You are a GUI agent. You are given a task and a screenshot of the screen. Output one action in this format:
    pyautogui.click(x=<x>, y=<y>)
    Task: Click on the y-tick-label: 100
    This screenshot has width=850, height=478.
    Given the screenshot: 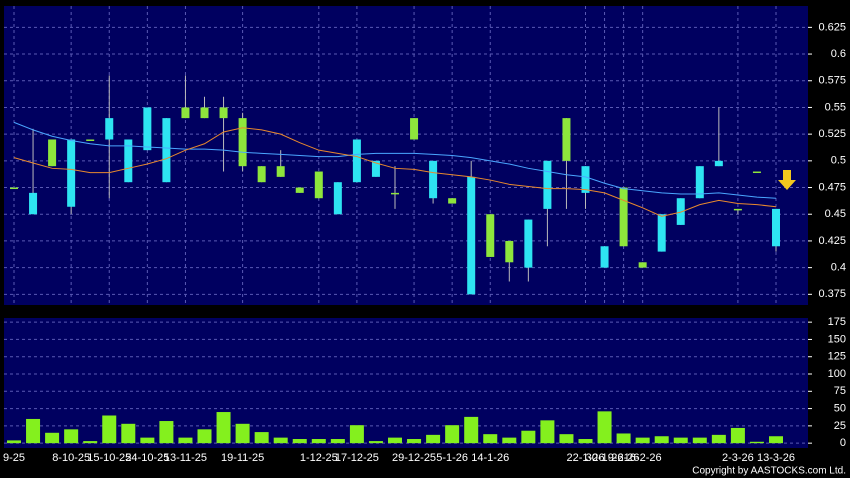 What is the action you would take?
    pyautogui.click(x=837, y=374)
    